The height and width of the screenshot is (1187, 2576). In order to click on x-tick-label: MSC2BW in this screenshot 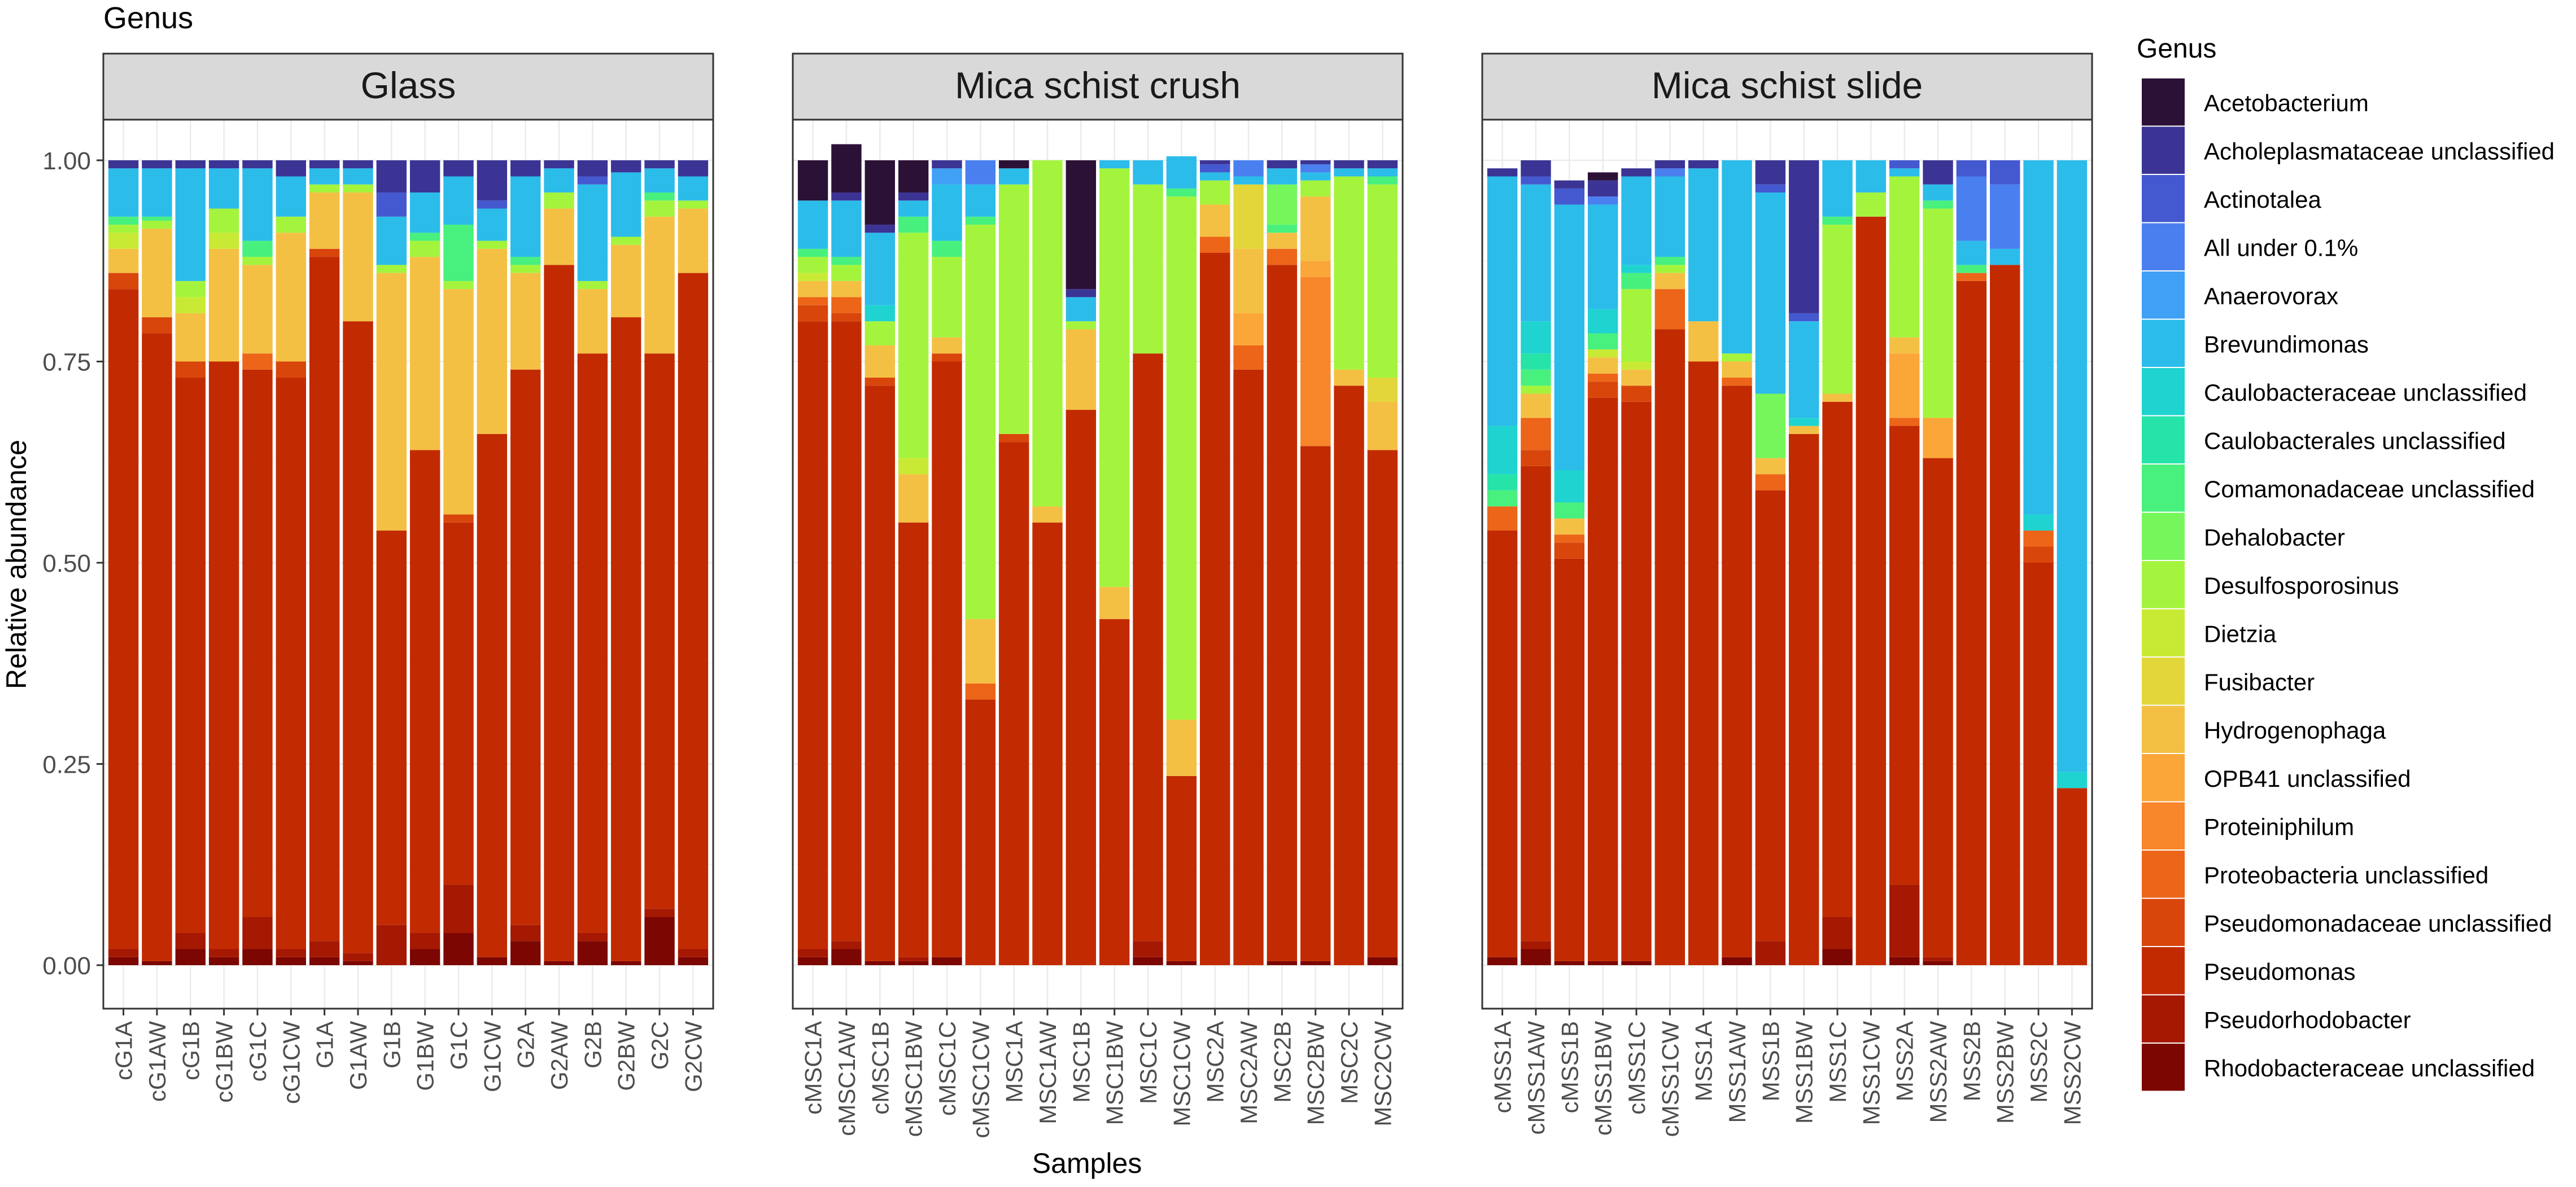, I will do `click(1316, 1073)`.